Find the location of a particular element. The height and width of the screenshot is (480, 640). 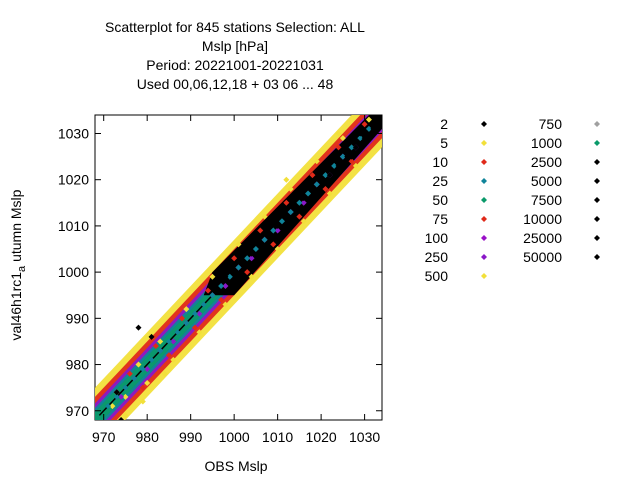

y-tick-label: 970 is located at coordinates (78, 411).